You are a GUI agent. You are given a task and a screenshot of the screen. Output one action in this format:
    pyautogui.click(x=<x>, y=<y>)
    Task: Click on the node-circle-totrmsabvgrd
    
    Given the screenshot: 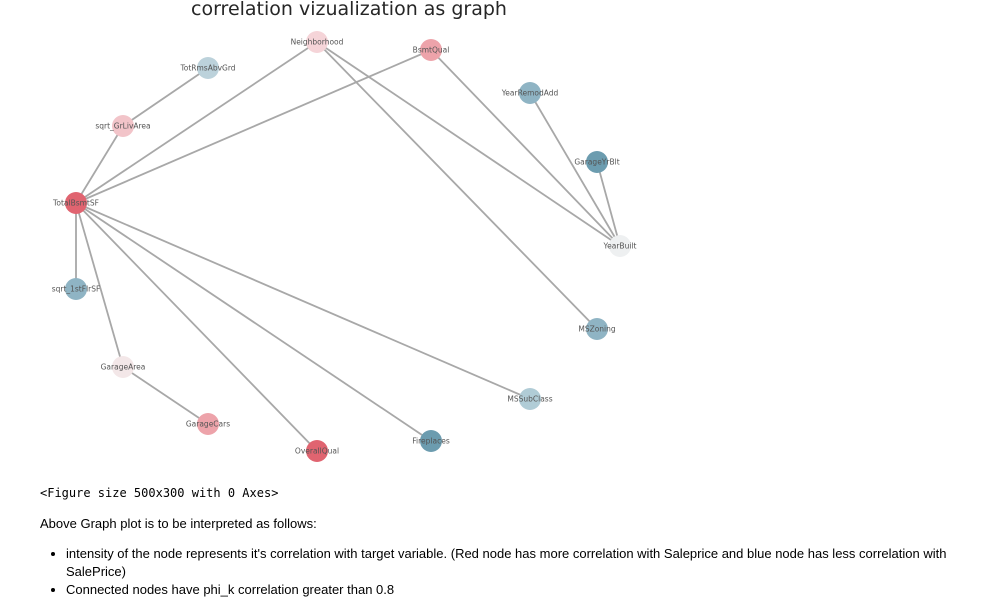 What is the action you would take?
    pyautogui.click(x=208, y=68)
    